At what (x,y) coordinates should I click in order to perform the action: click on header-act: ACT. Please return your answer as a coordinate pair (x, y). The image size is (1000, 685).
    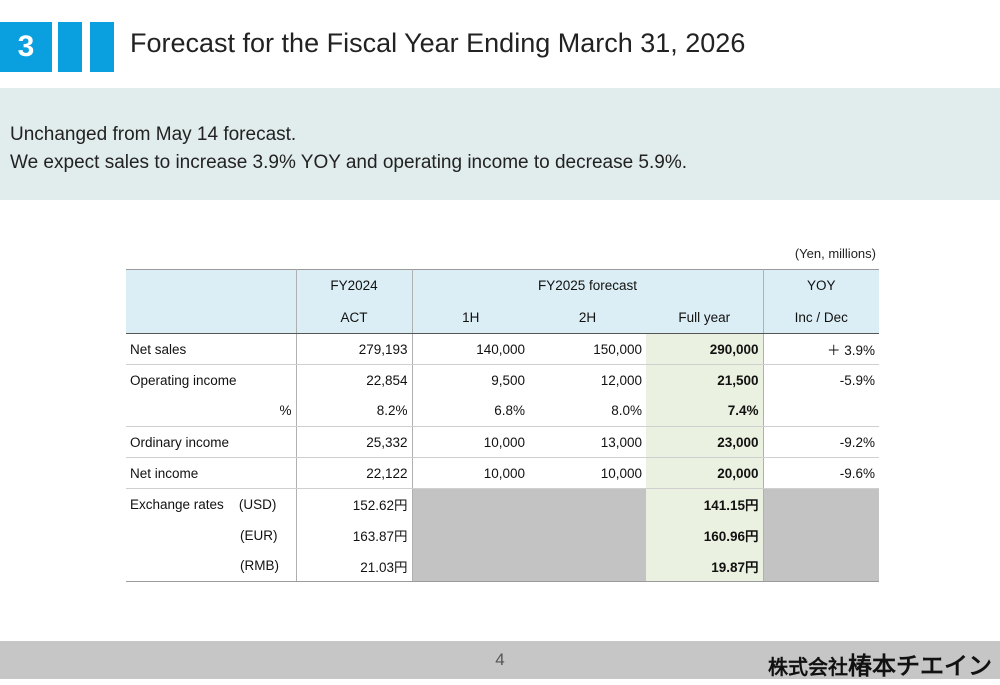
    Looking at the image, I should click on (354, 317).